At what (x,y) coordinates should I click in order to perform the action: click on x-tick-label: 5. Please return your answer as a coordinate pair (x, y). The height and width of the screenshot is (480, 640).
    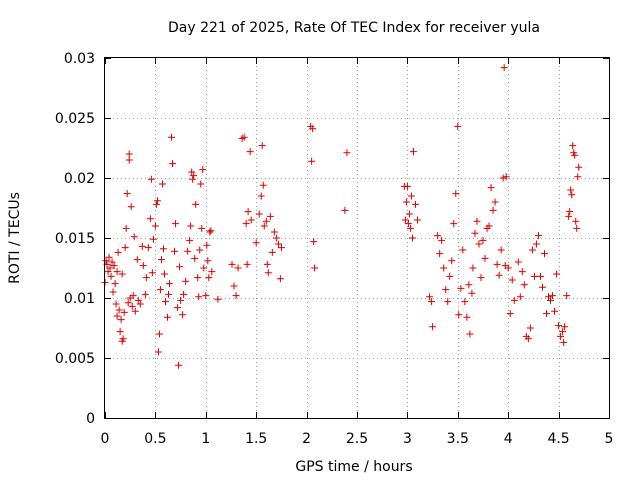
    Looking at the image, I should click on (609, 439).